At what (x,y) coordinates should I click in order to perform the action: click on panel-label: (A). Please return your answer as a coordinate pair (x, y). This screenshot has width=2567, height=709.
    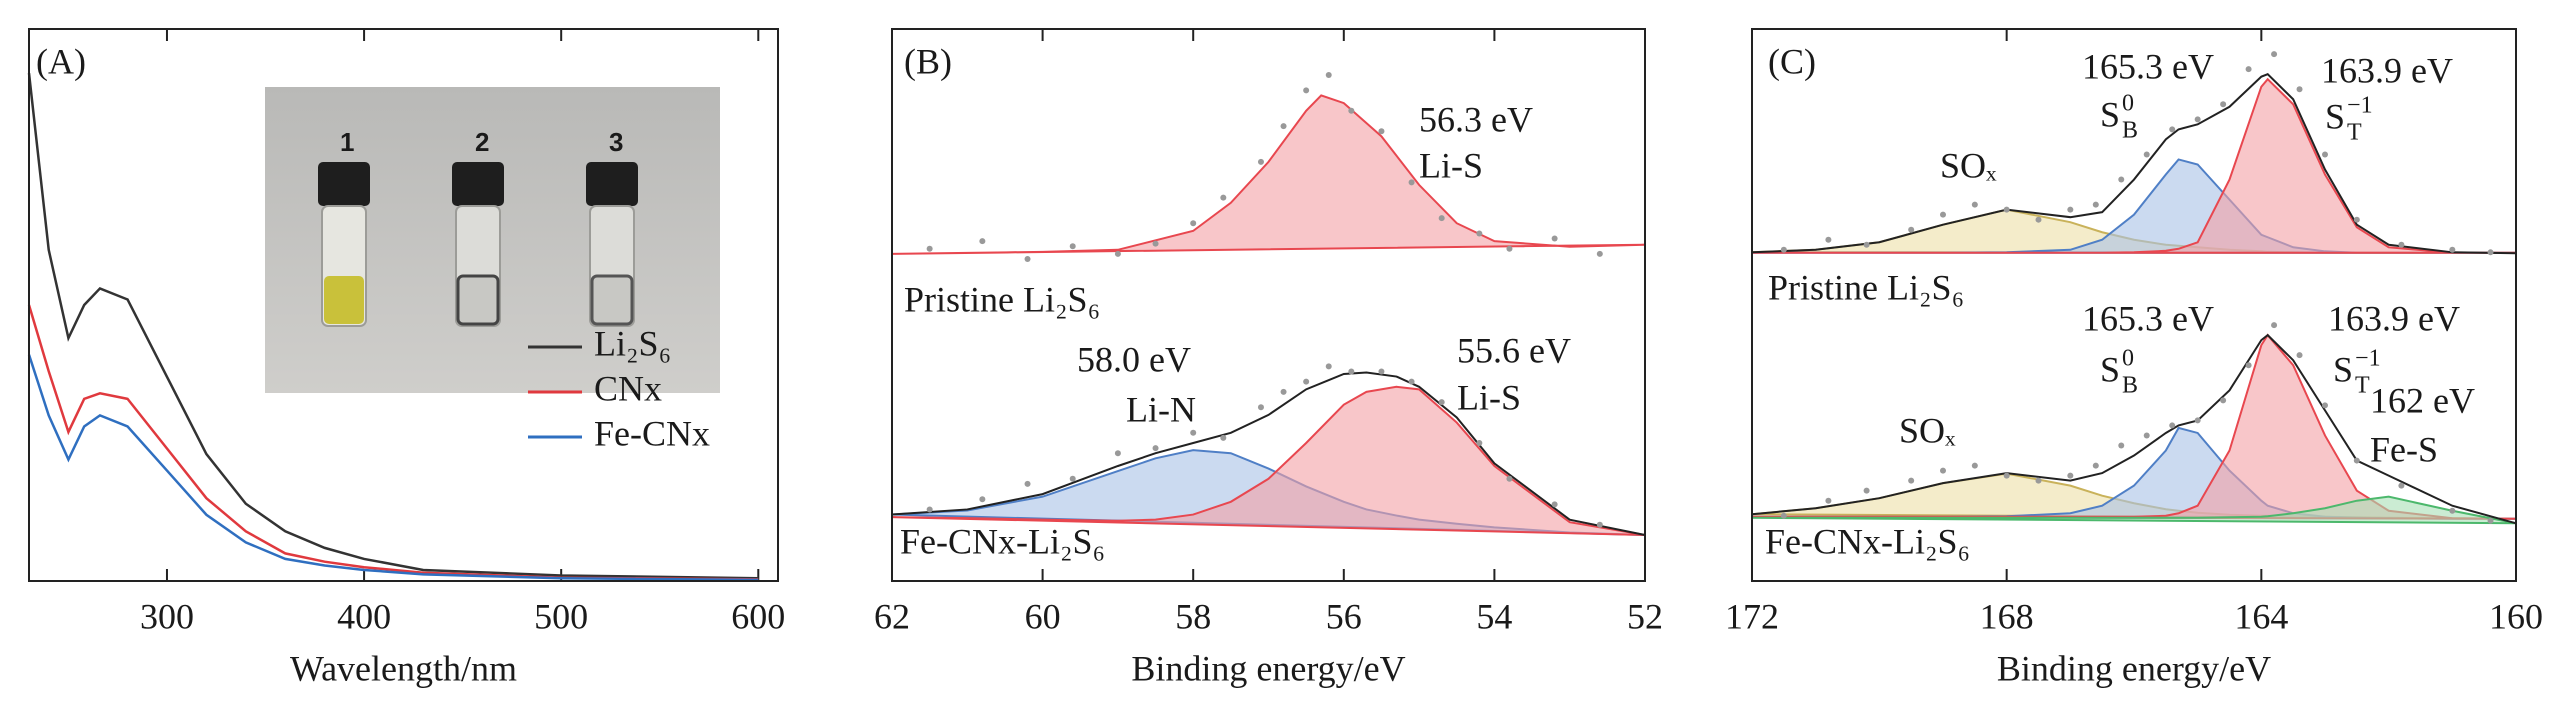
    Looking at the image, I should click on (61, 61).